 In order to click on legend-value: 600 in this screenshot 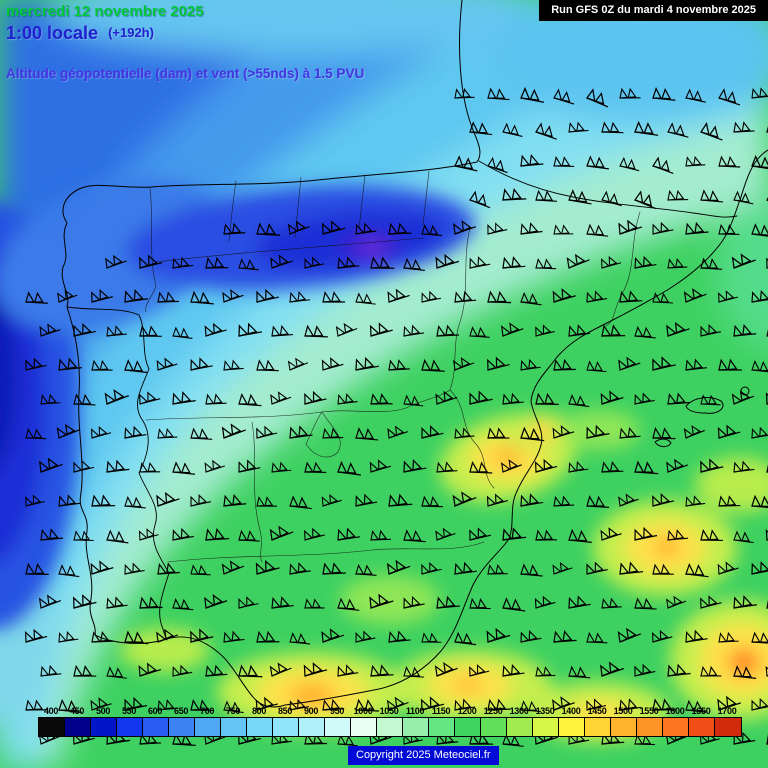, I will do `click(155, 711)`.